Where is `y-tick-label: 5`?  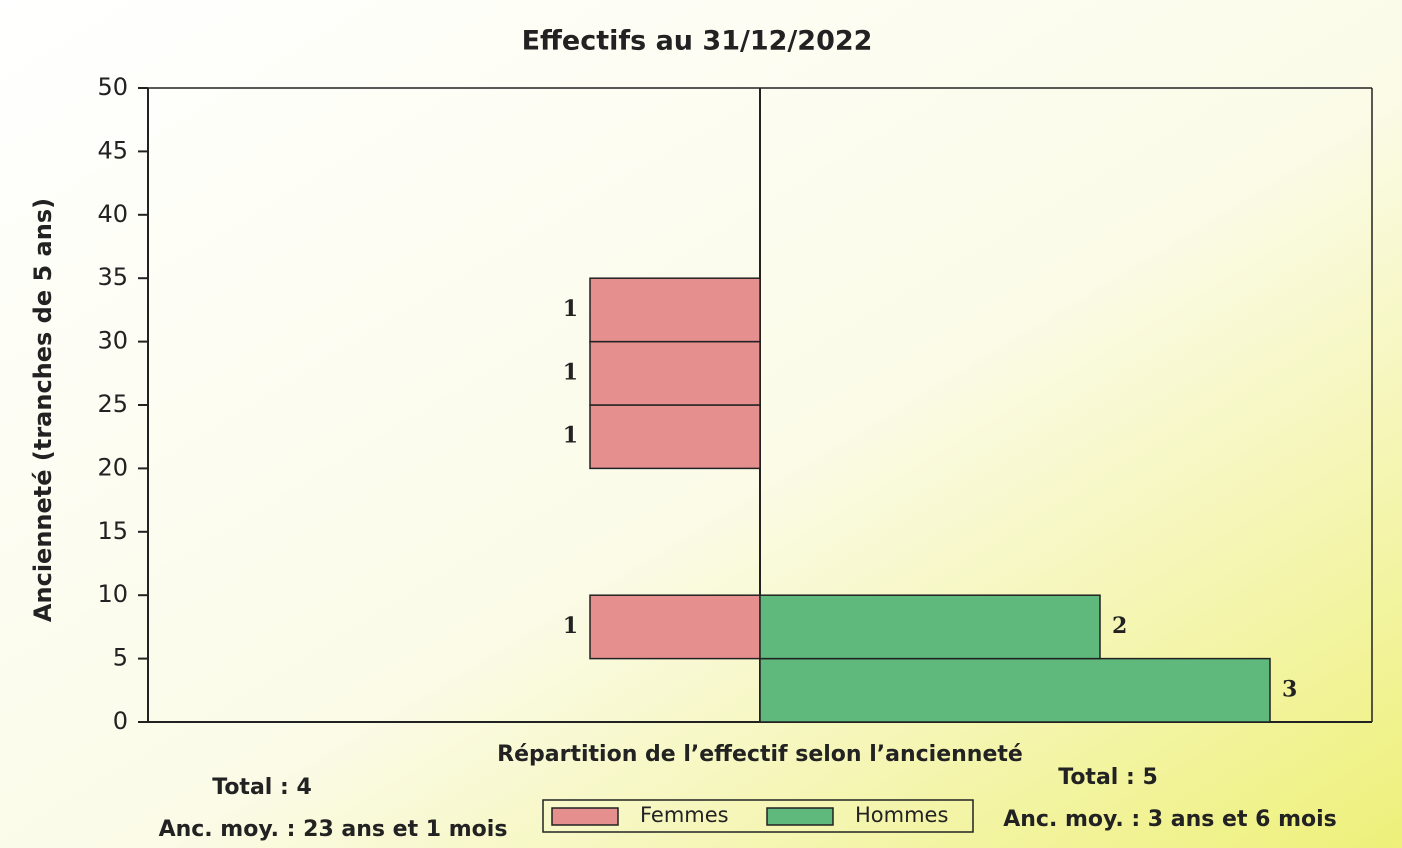
y-tick-label: 5 is located at coordinates (120, 658).